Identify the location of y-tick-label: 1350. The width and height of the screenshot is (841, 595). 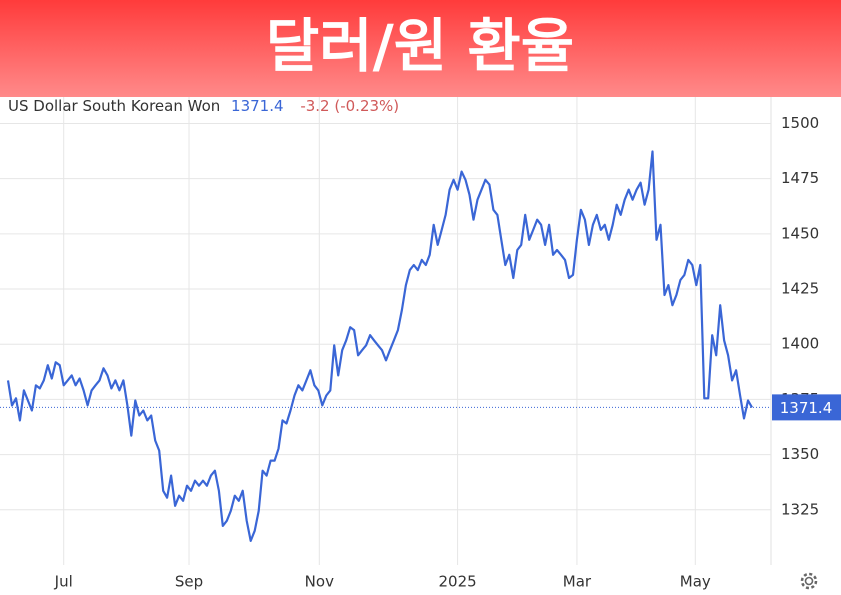
(800, 454).